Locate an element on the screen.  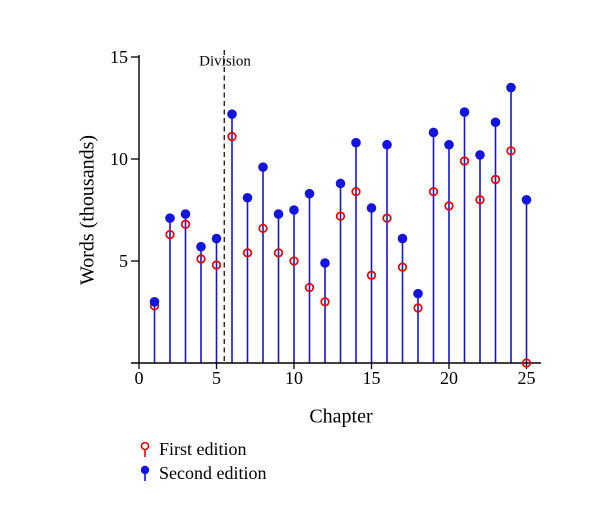
legend-item-first-edition: First edition is located at coordinates (202, 449).